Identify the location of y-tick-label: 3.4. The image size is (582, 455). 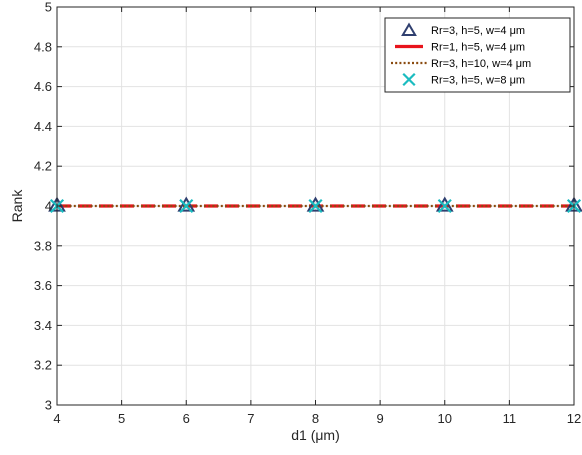
(43, 325).